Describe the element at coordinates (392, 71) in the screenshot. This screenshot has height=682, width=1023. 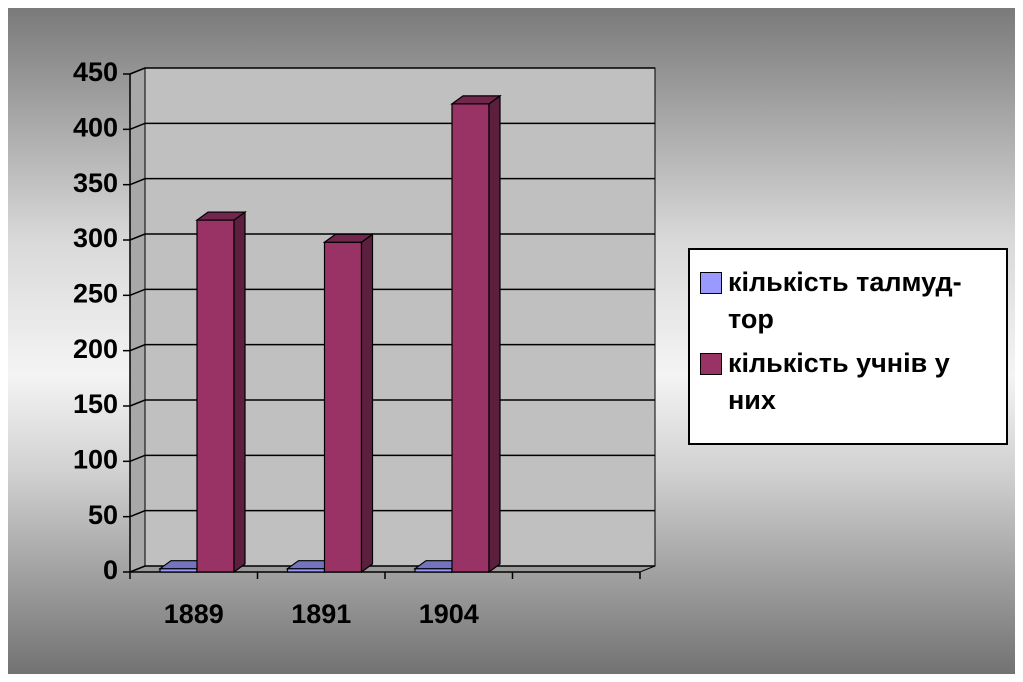
I see `grid-line` at that location.